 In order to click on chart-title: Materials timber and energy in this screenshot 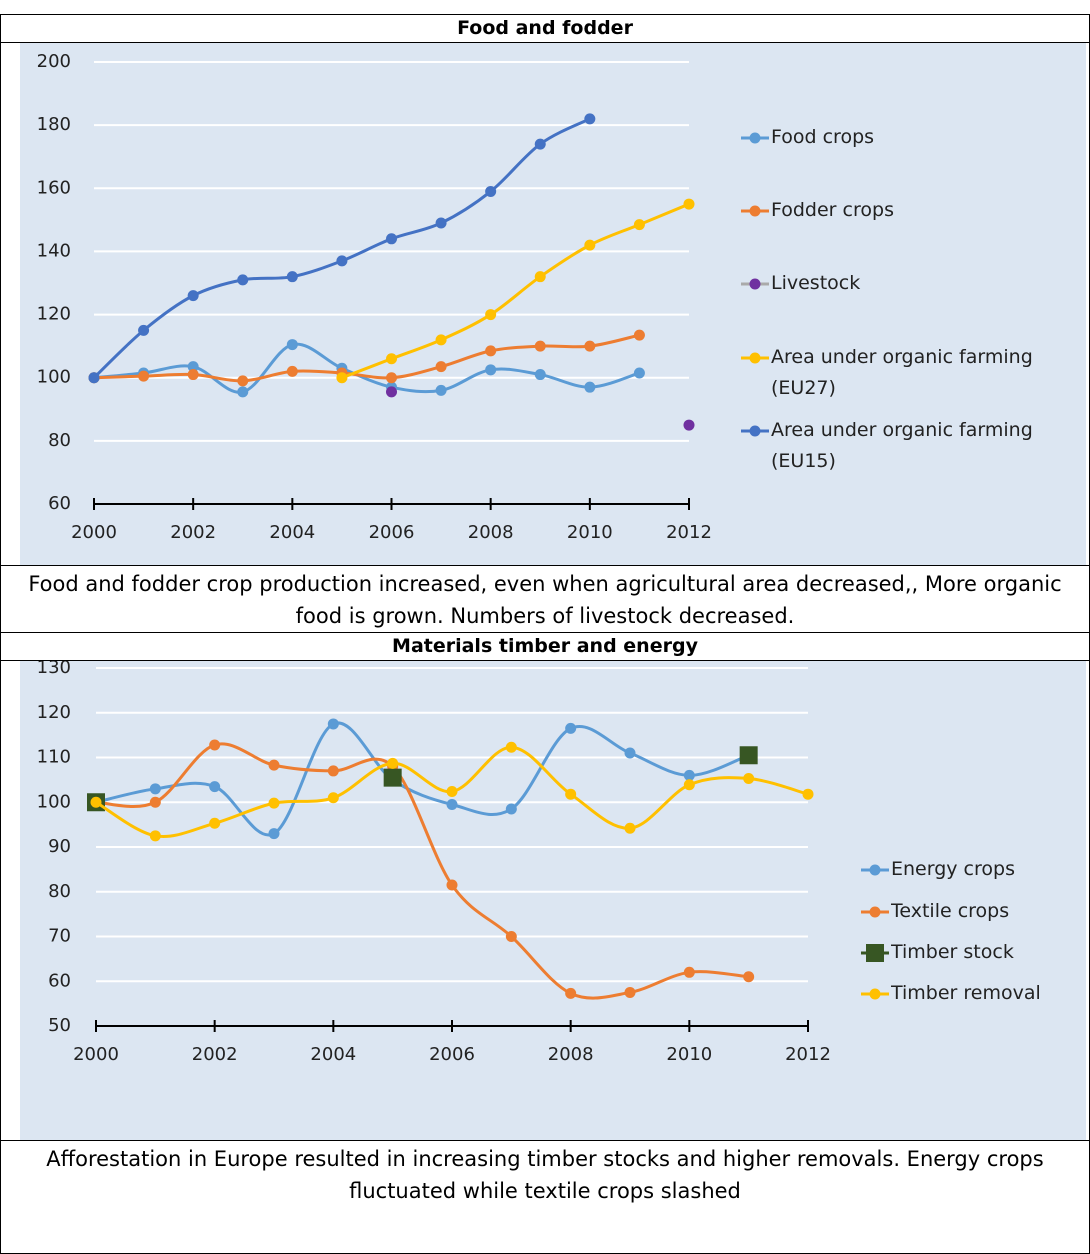, I will do `click(545, 646)`.